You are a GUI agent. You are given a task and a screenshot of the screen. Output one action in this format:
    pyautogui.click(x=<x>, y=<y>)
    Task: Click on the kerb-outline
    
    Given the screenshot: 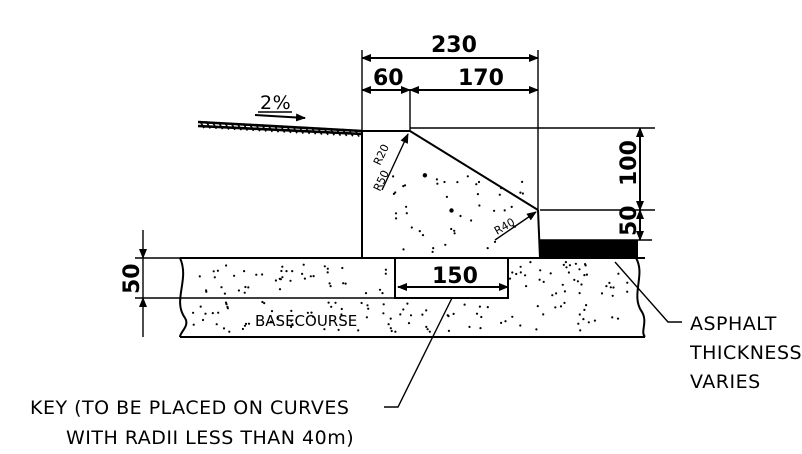 What is the action you would take?
    pyautogui.click(x=451, y=174)
    